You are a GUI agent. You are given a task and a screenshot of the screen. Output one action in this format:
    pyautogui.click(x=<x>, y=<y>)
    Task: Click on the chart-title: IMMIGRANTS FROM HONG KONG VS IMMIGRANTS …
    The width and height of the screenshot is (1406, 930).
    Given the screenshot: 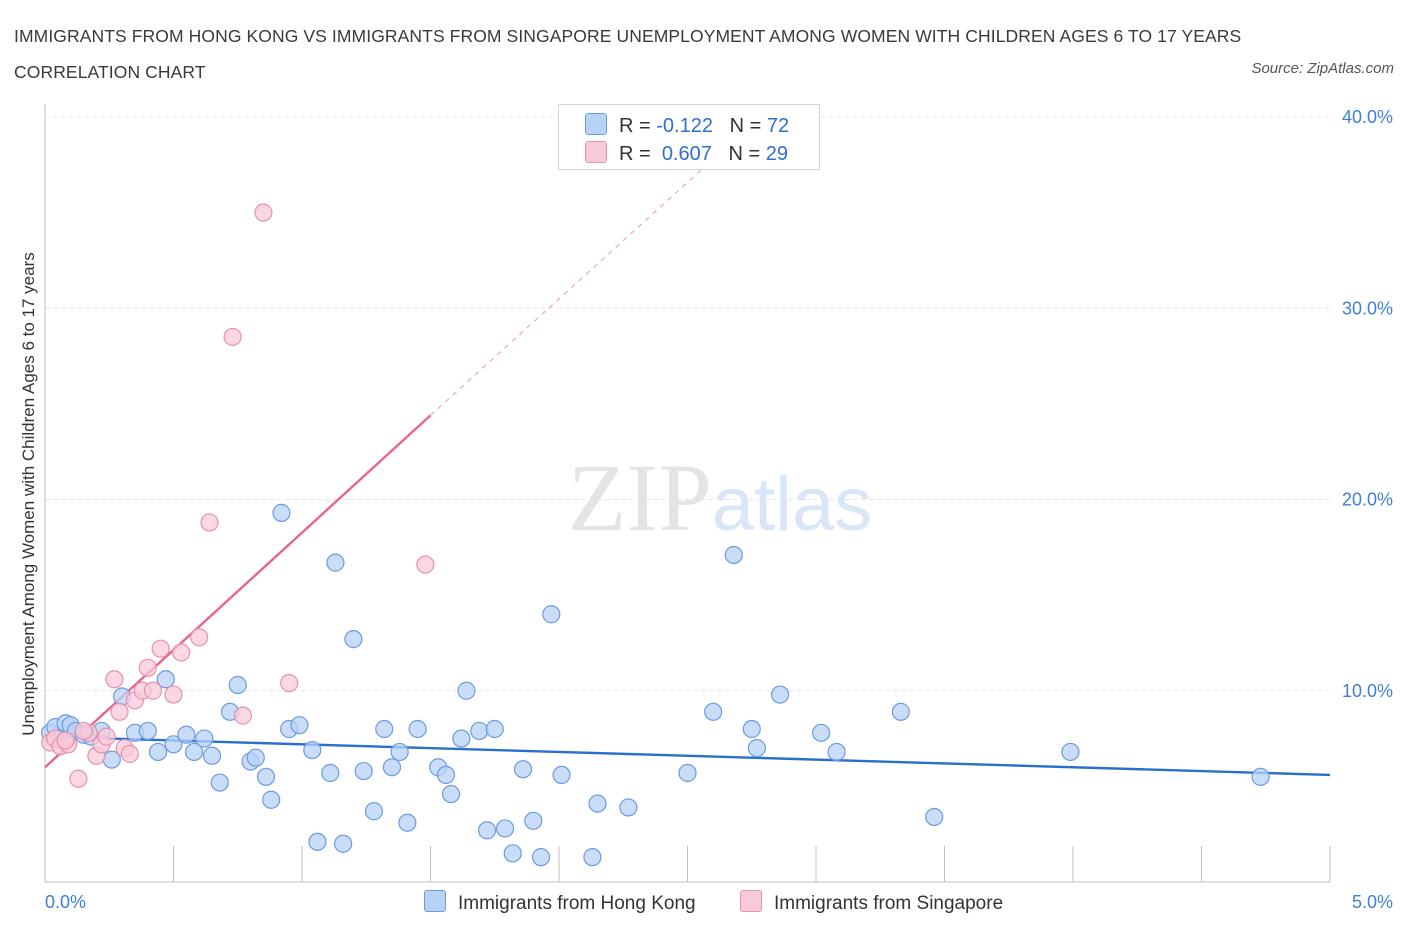 What is the action you would take?
    pyautogui.click(x=628, y=54)
    